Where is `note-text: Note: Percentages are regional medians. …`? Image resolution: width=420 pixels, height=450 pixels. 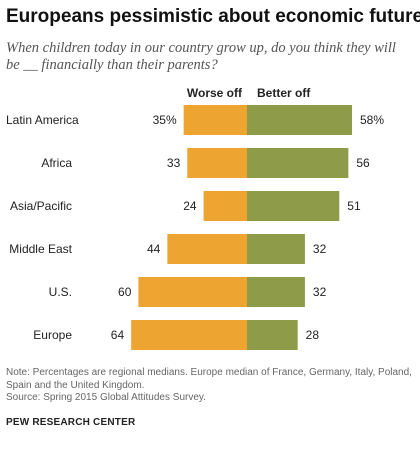 note-text: Note: Percentages are regional medians. … is located at coordinates (209, 379).